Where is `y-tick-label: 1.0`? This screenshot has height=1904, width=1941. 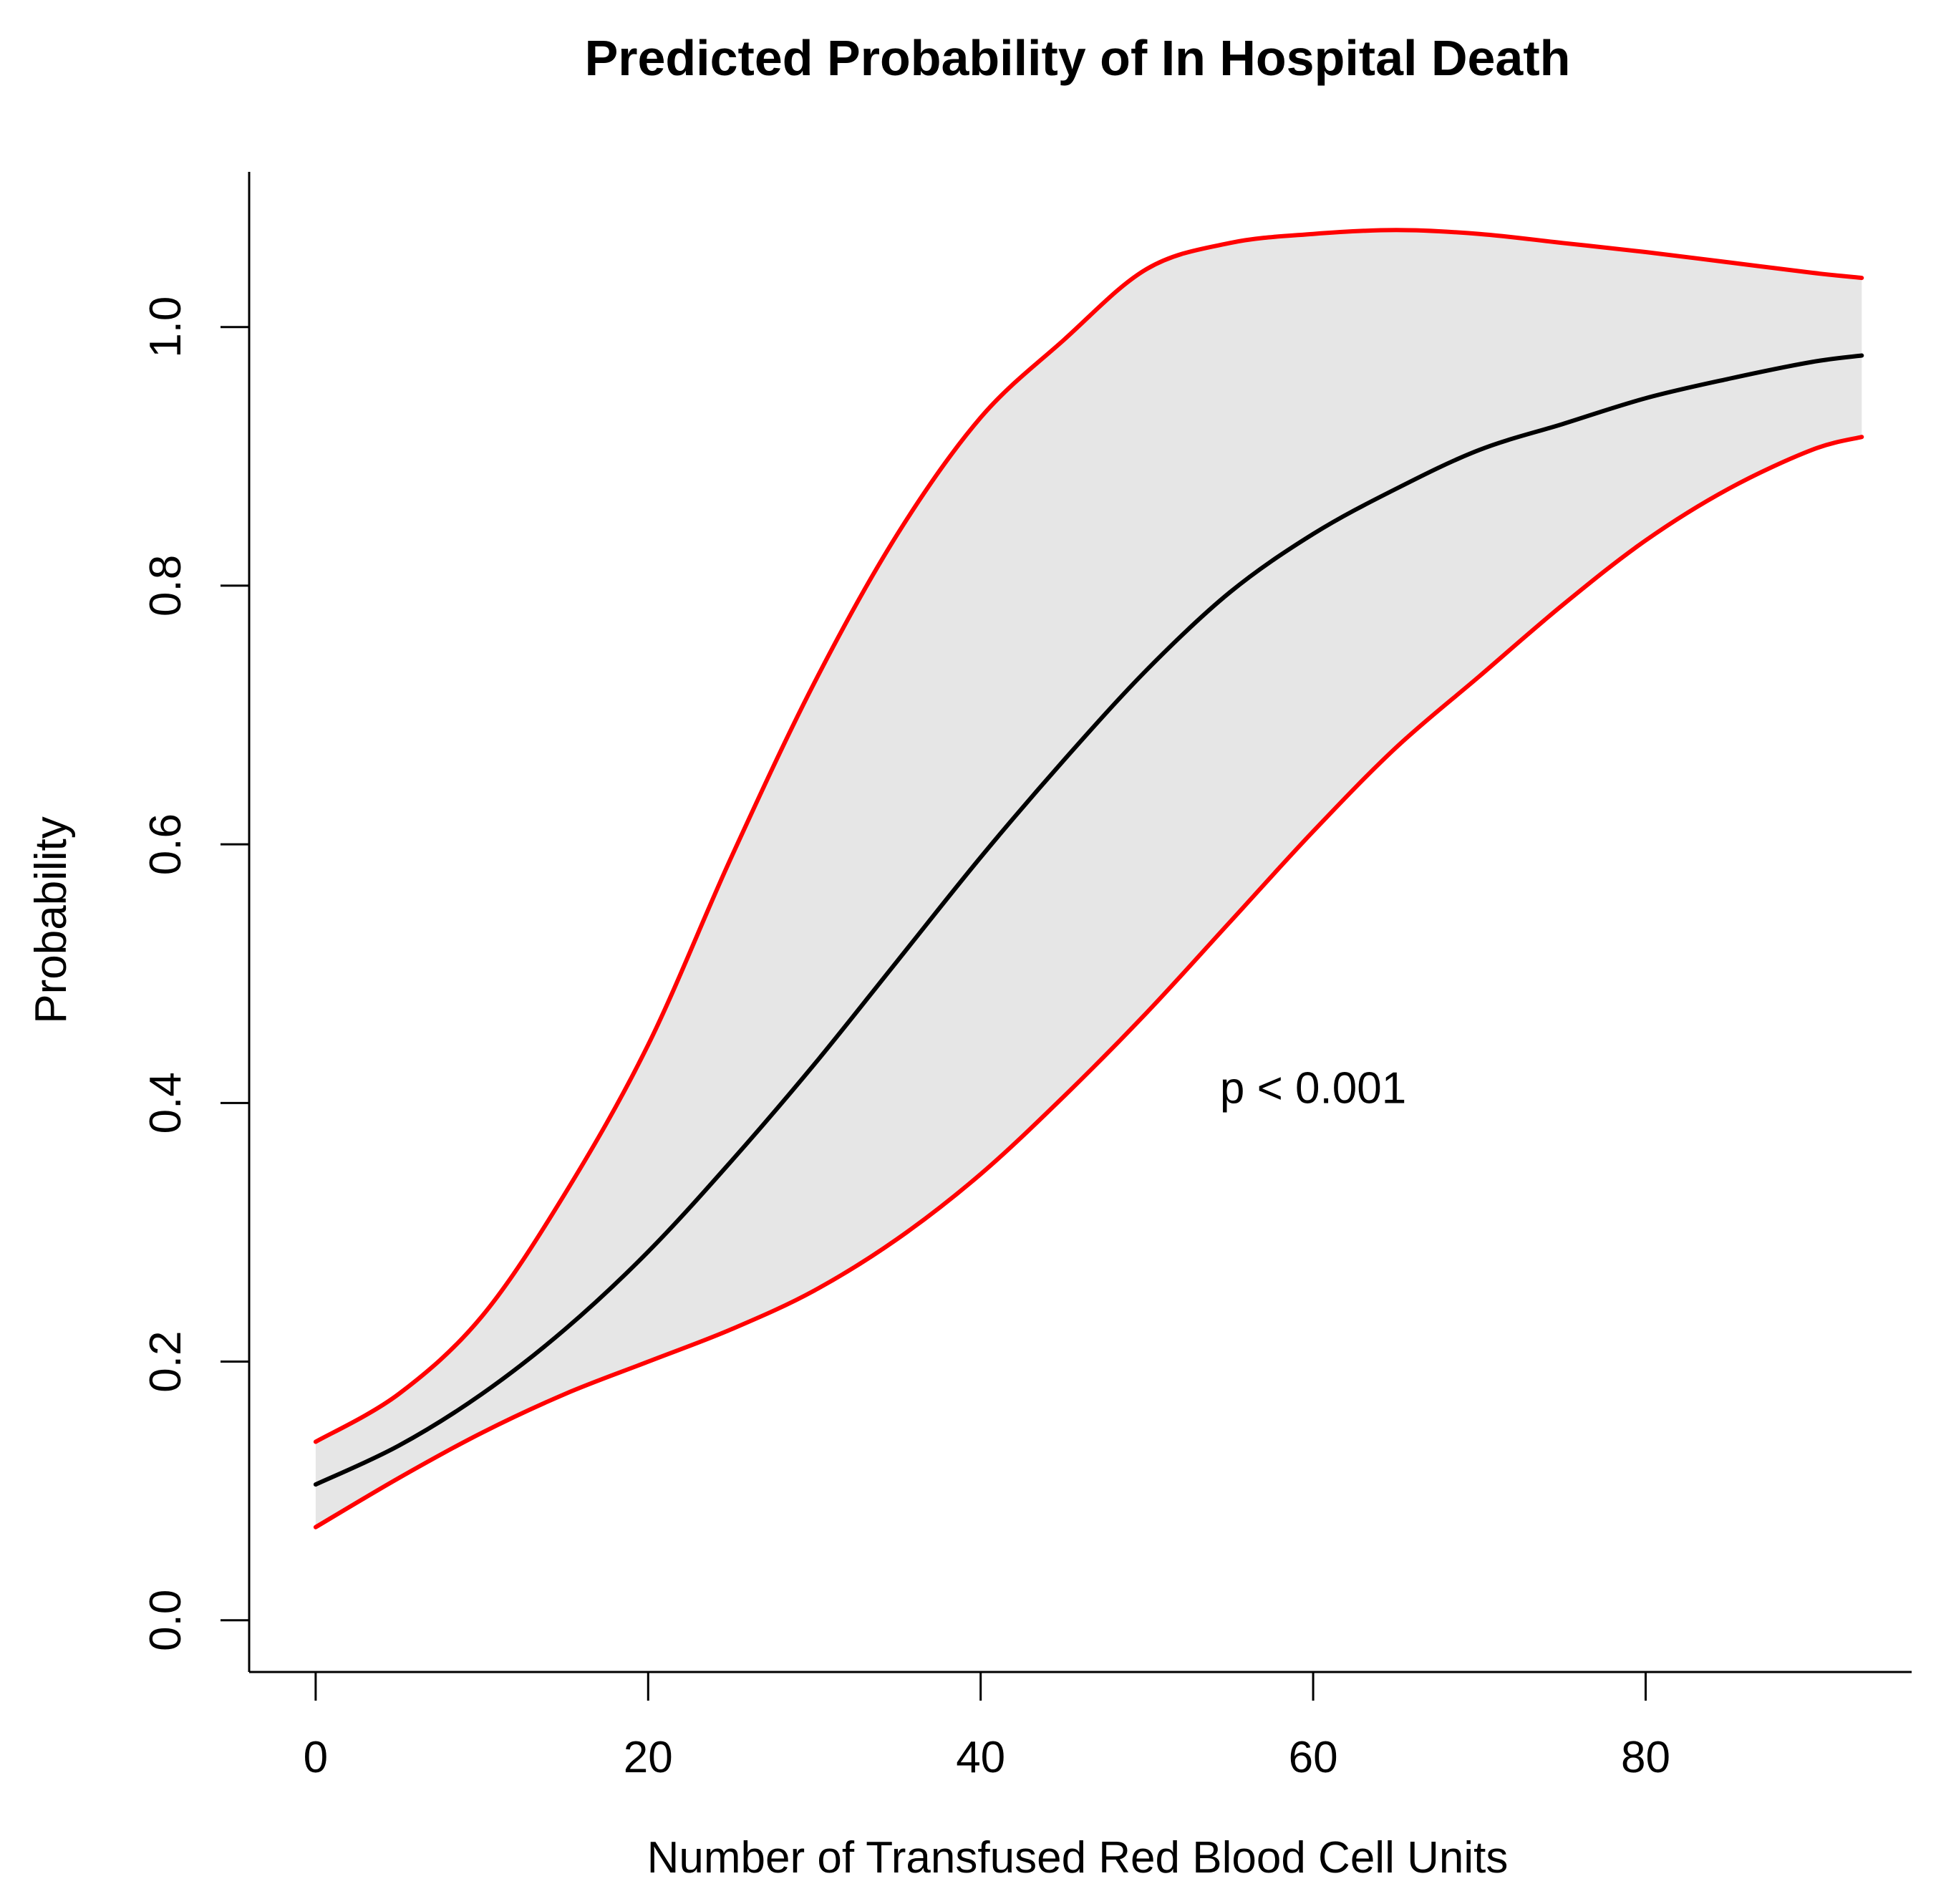 y-tick-label: 1.0 is located at coordinates (166, 327).